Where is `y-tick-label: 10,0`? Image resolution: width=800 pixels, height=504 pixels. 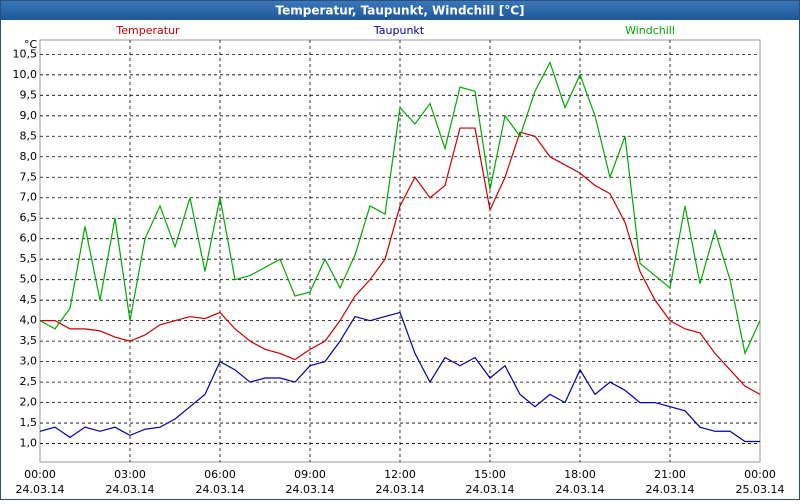
y-tick-label: 10,0 is located at coordinates (25, 74).